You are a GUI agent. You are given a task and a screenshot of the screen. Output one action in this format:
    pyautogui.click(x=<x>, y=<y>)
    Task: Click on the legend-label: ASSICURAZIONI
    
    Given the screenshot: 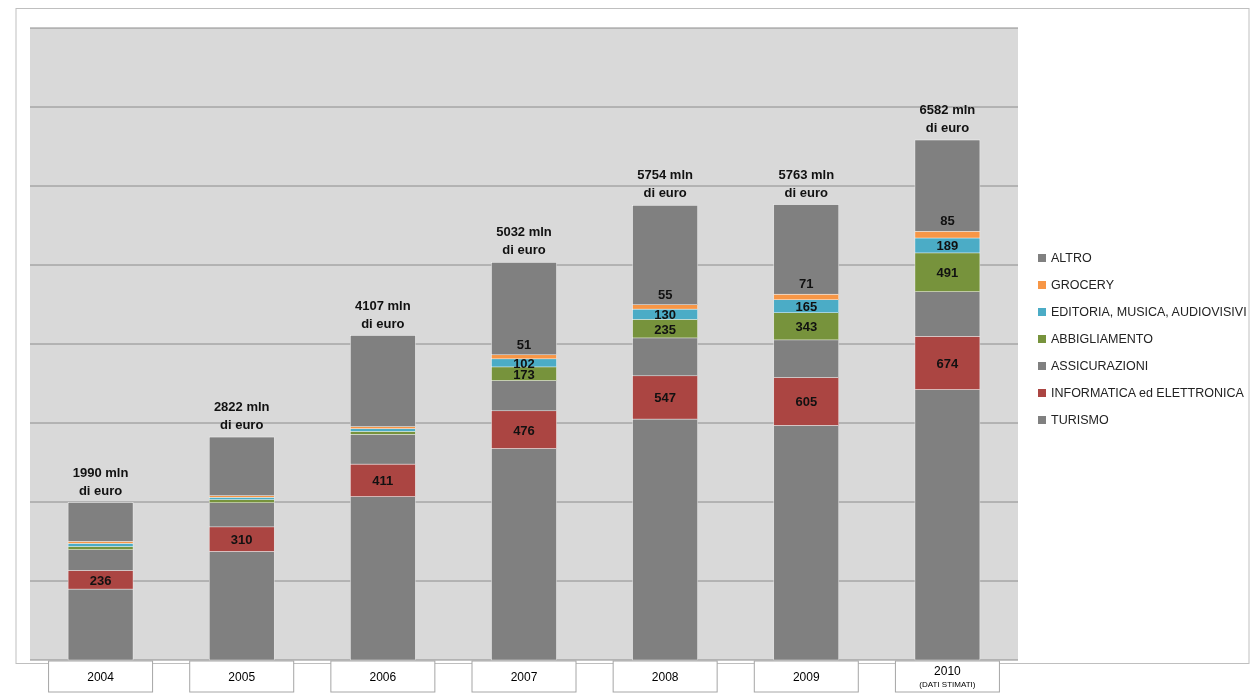 What is the action you would take?
    pyautogui.click(x=1100, y=366)
    